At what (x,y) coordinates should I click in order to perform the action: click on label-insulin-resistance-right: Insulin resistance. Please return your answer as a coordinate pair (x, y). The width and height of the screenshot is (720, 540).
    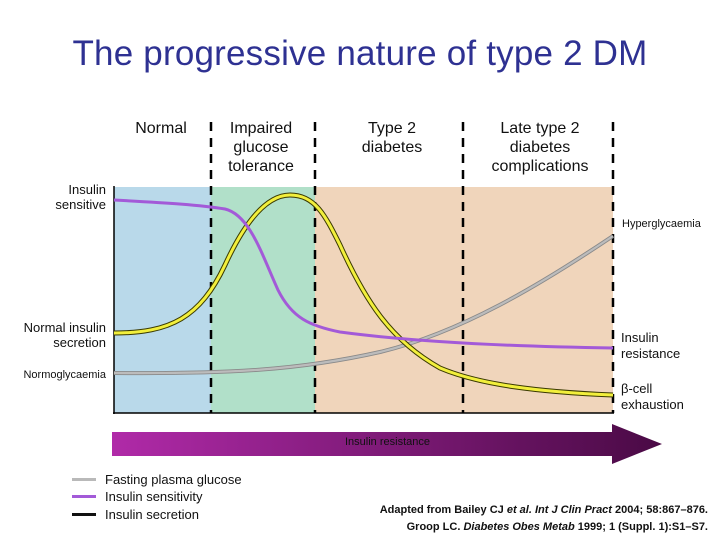
    Looking at the image, I should click on (651, 345).